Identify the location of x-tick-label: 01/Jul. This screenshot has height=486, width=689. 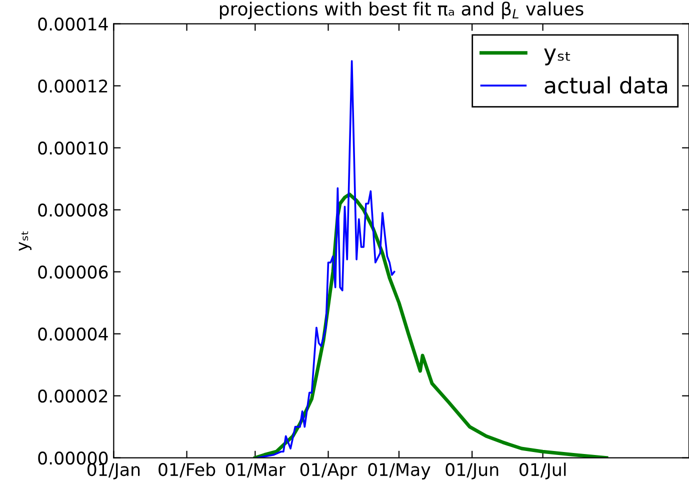
(543, 471).